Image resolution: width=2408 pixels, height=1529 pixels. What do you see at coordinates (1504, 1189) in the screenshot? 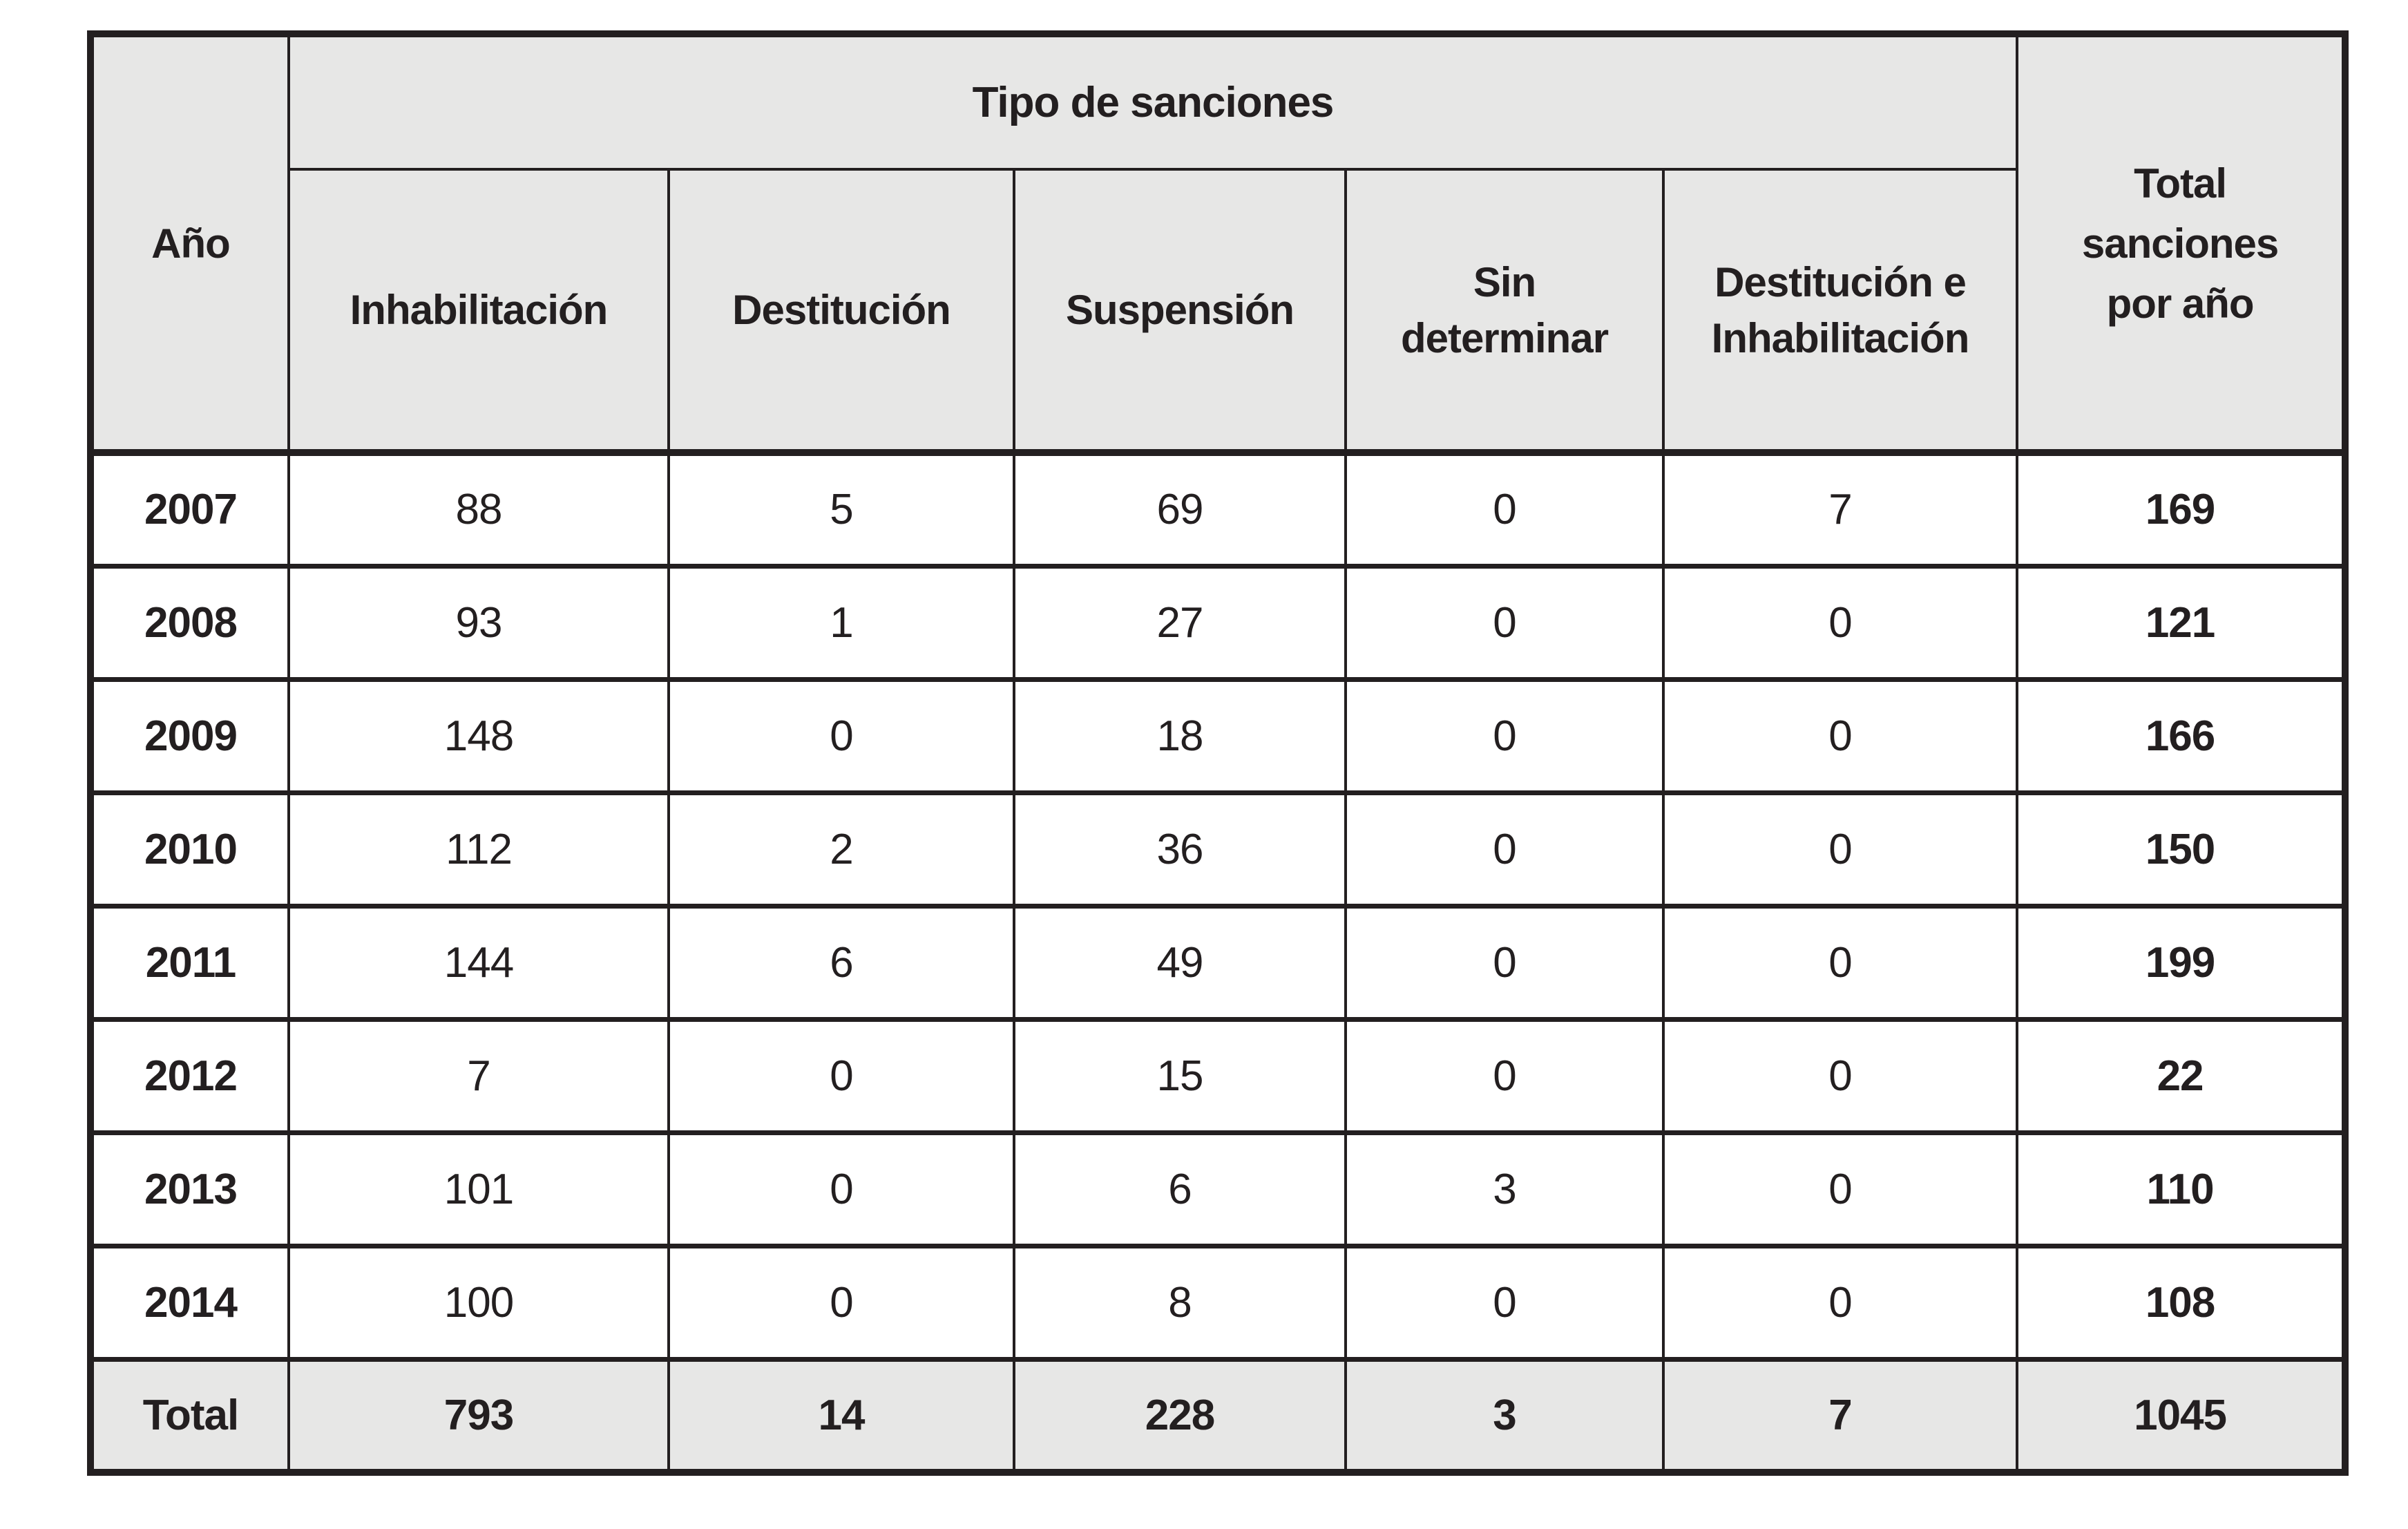
I see `value-cell: 3` at bounding box center [1504, 1189].